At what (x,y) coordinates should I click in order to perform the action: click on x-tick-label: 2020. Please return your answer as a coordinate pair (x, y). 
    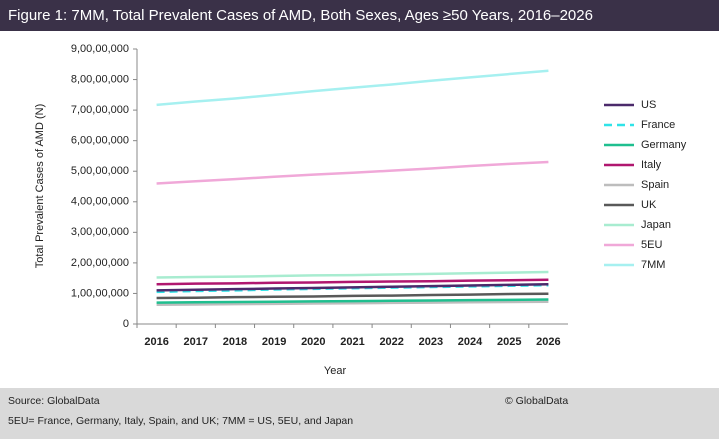
    Looking at the image, I should click on (313, 342).